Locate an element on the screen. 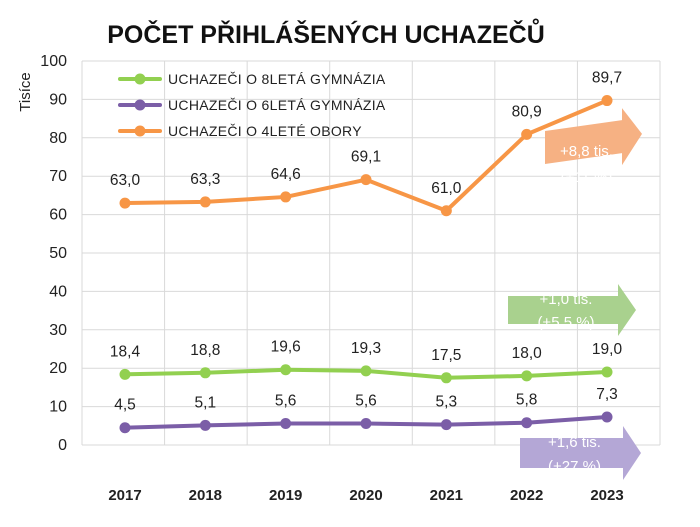  y-tick-label: 80 is located at coordinates (58, 138).